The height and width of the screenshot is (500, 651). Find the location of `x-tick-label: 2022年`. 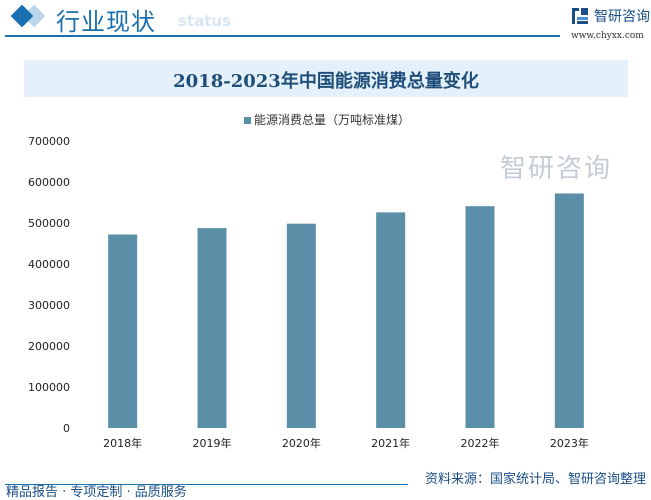

x-tick-label: 2022年 is located at coordinates (480, 443).